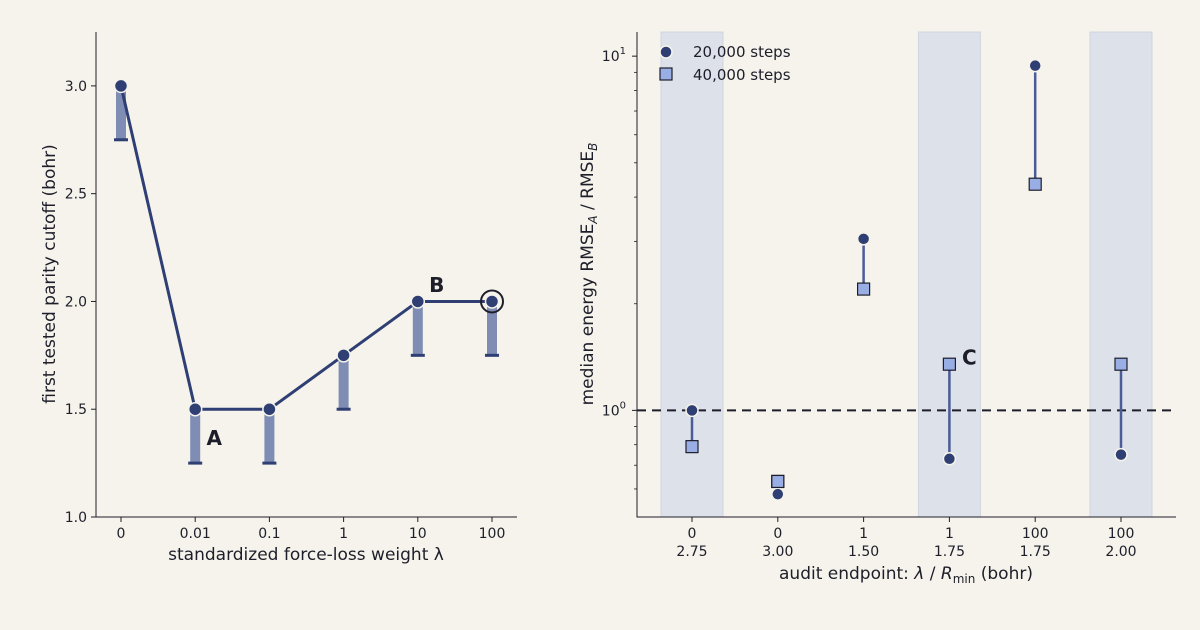 The height and width of the screenshot is (630, 1200). Describe the element at coordinates (214, 438) in the screenshot. I see `annotation-label: A` at that location.